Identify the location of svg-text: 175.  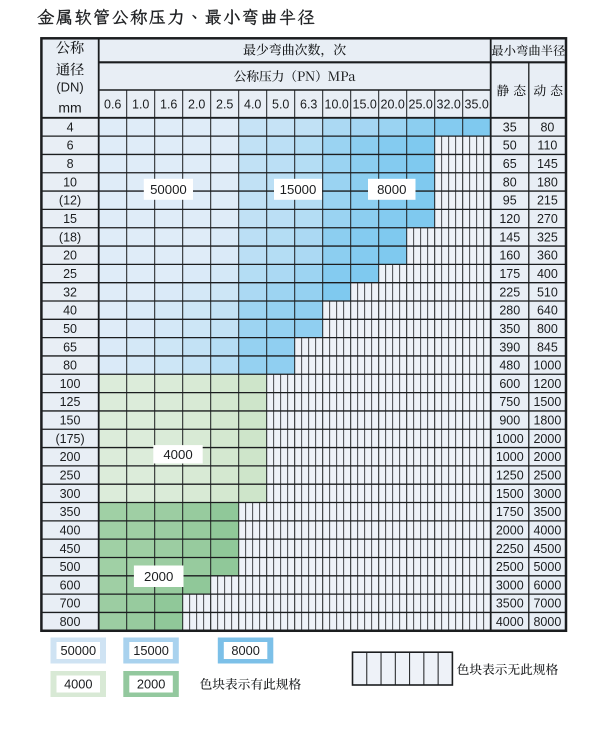
(509, 274).